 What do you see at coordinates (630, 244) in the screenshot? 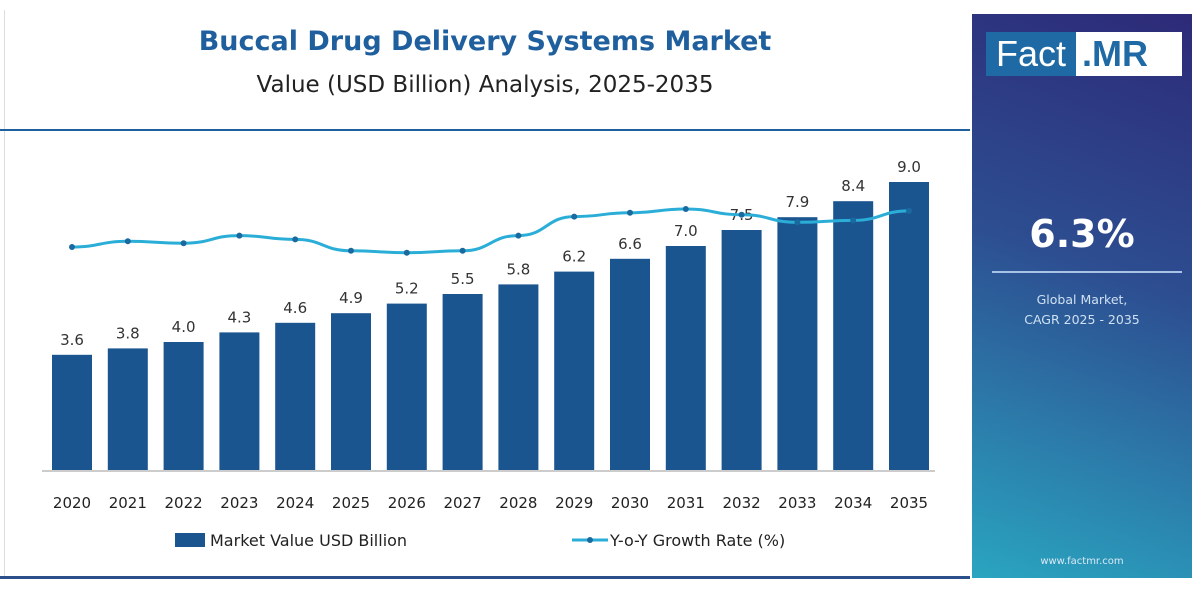
I see `data-label-2030: 6.6` at bounding box center [630, 244].